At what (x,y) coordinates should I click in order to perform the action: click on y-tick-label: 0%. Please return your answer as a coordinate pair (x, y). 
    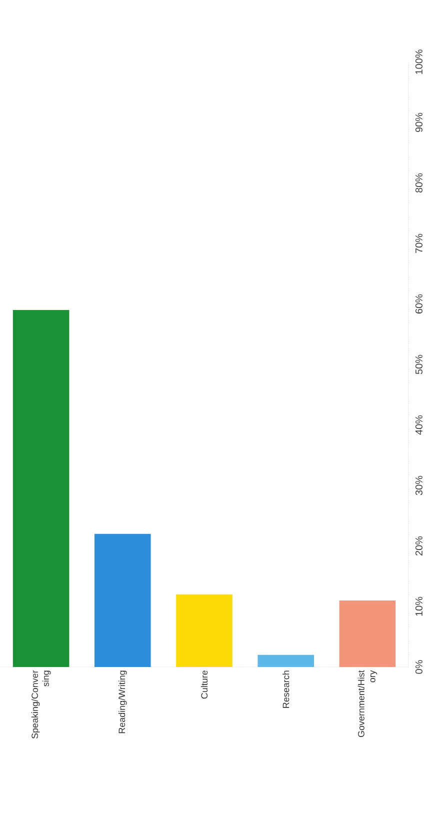
    Looking at the image, I should click on (418, 667).